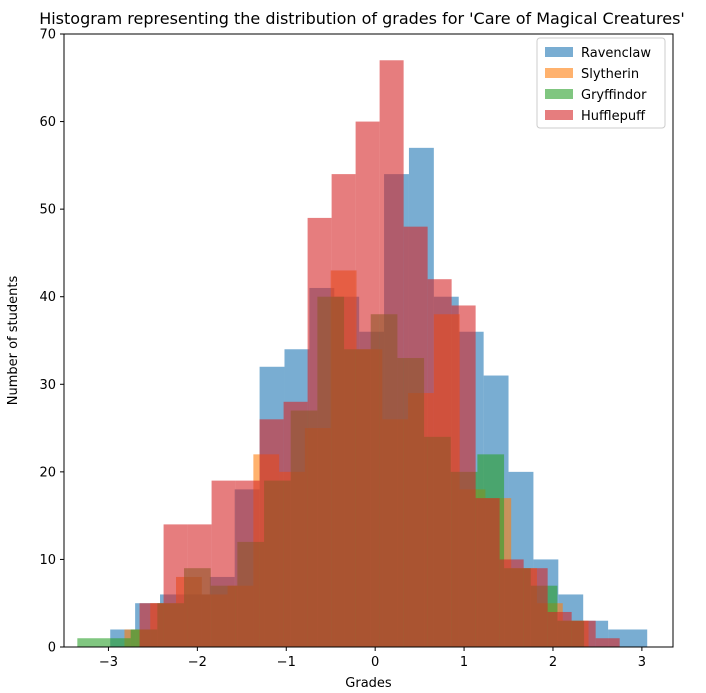 The image size is (706, 693). I want to click on legend-label: Gryffindor, so click(614, 95).